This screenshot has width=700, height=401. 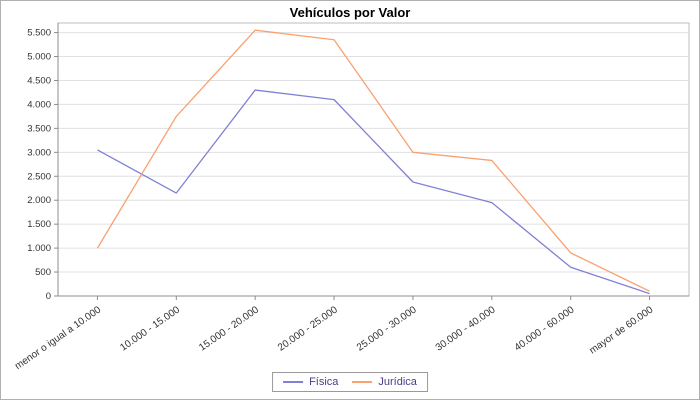 What do you see at coordinates (350, 12) in the screenshot?
I see `chart-title: Vehículos por Valor` at bounding box center [350, 12].